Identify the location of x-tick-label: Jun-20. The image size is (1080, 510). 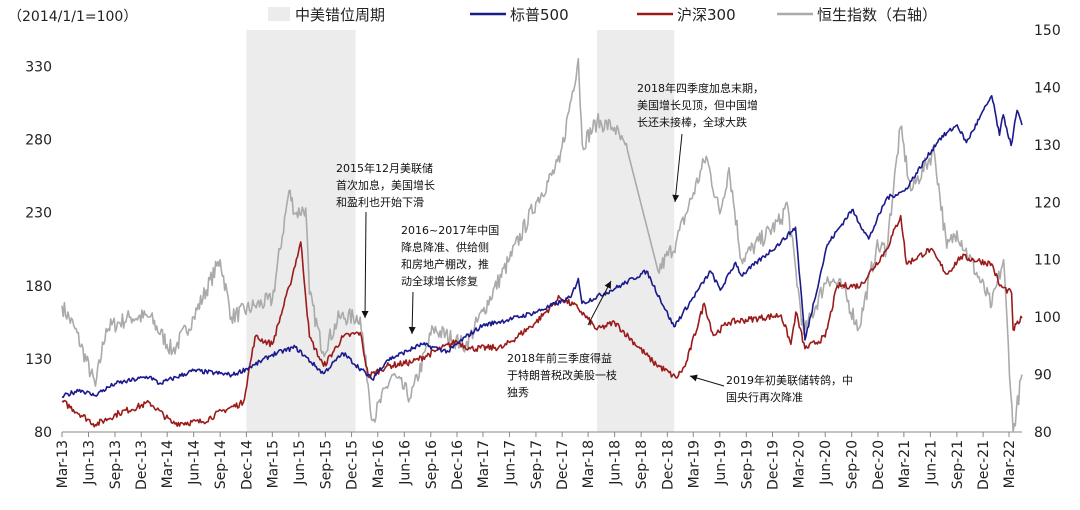
(826, 463).